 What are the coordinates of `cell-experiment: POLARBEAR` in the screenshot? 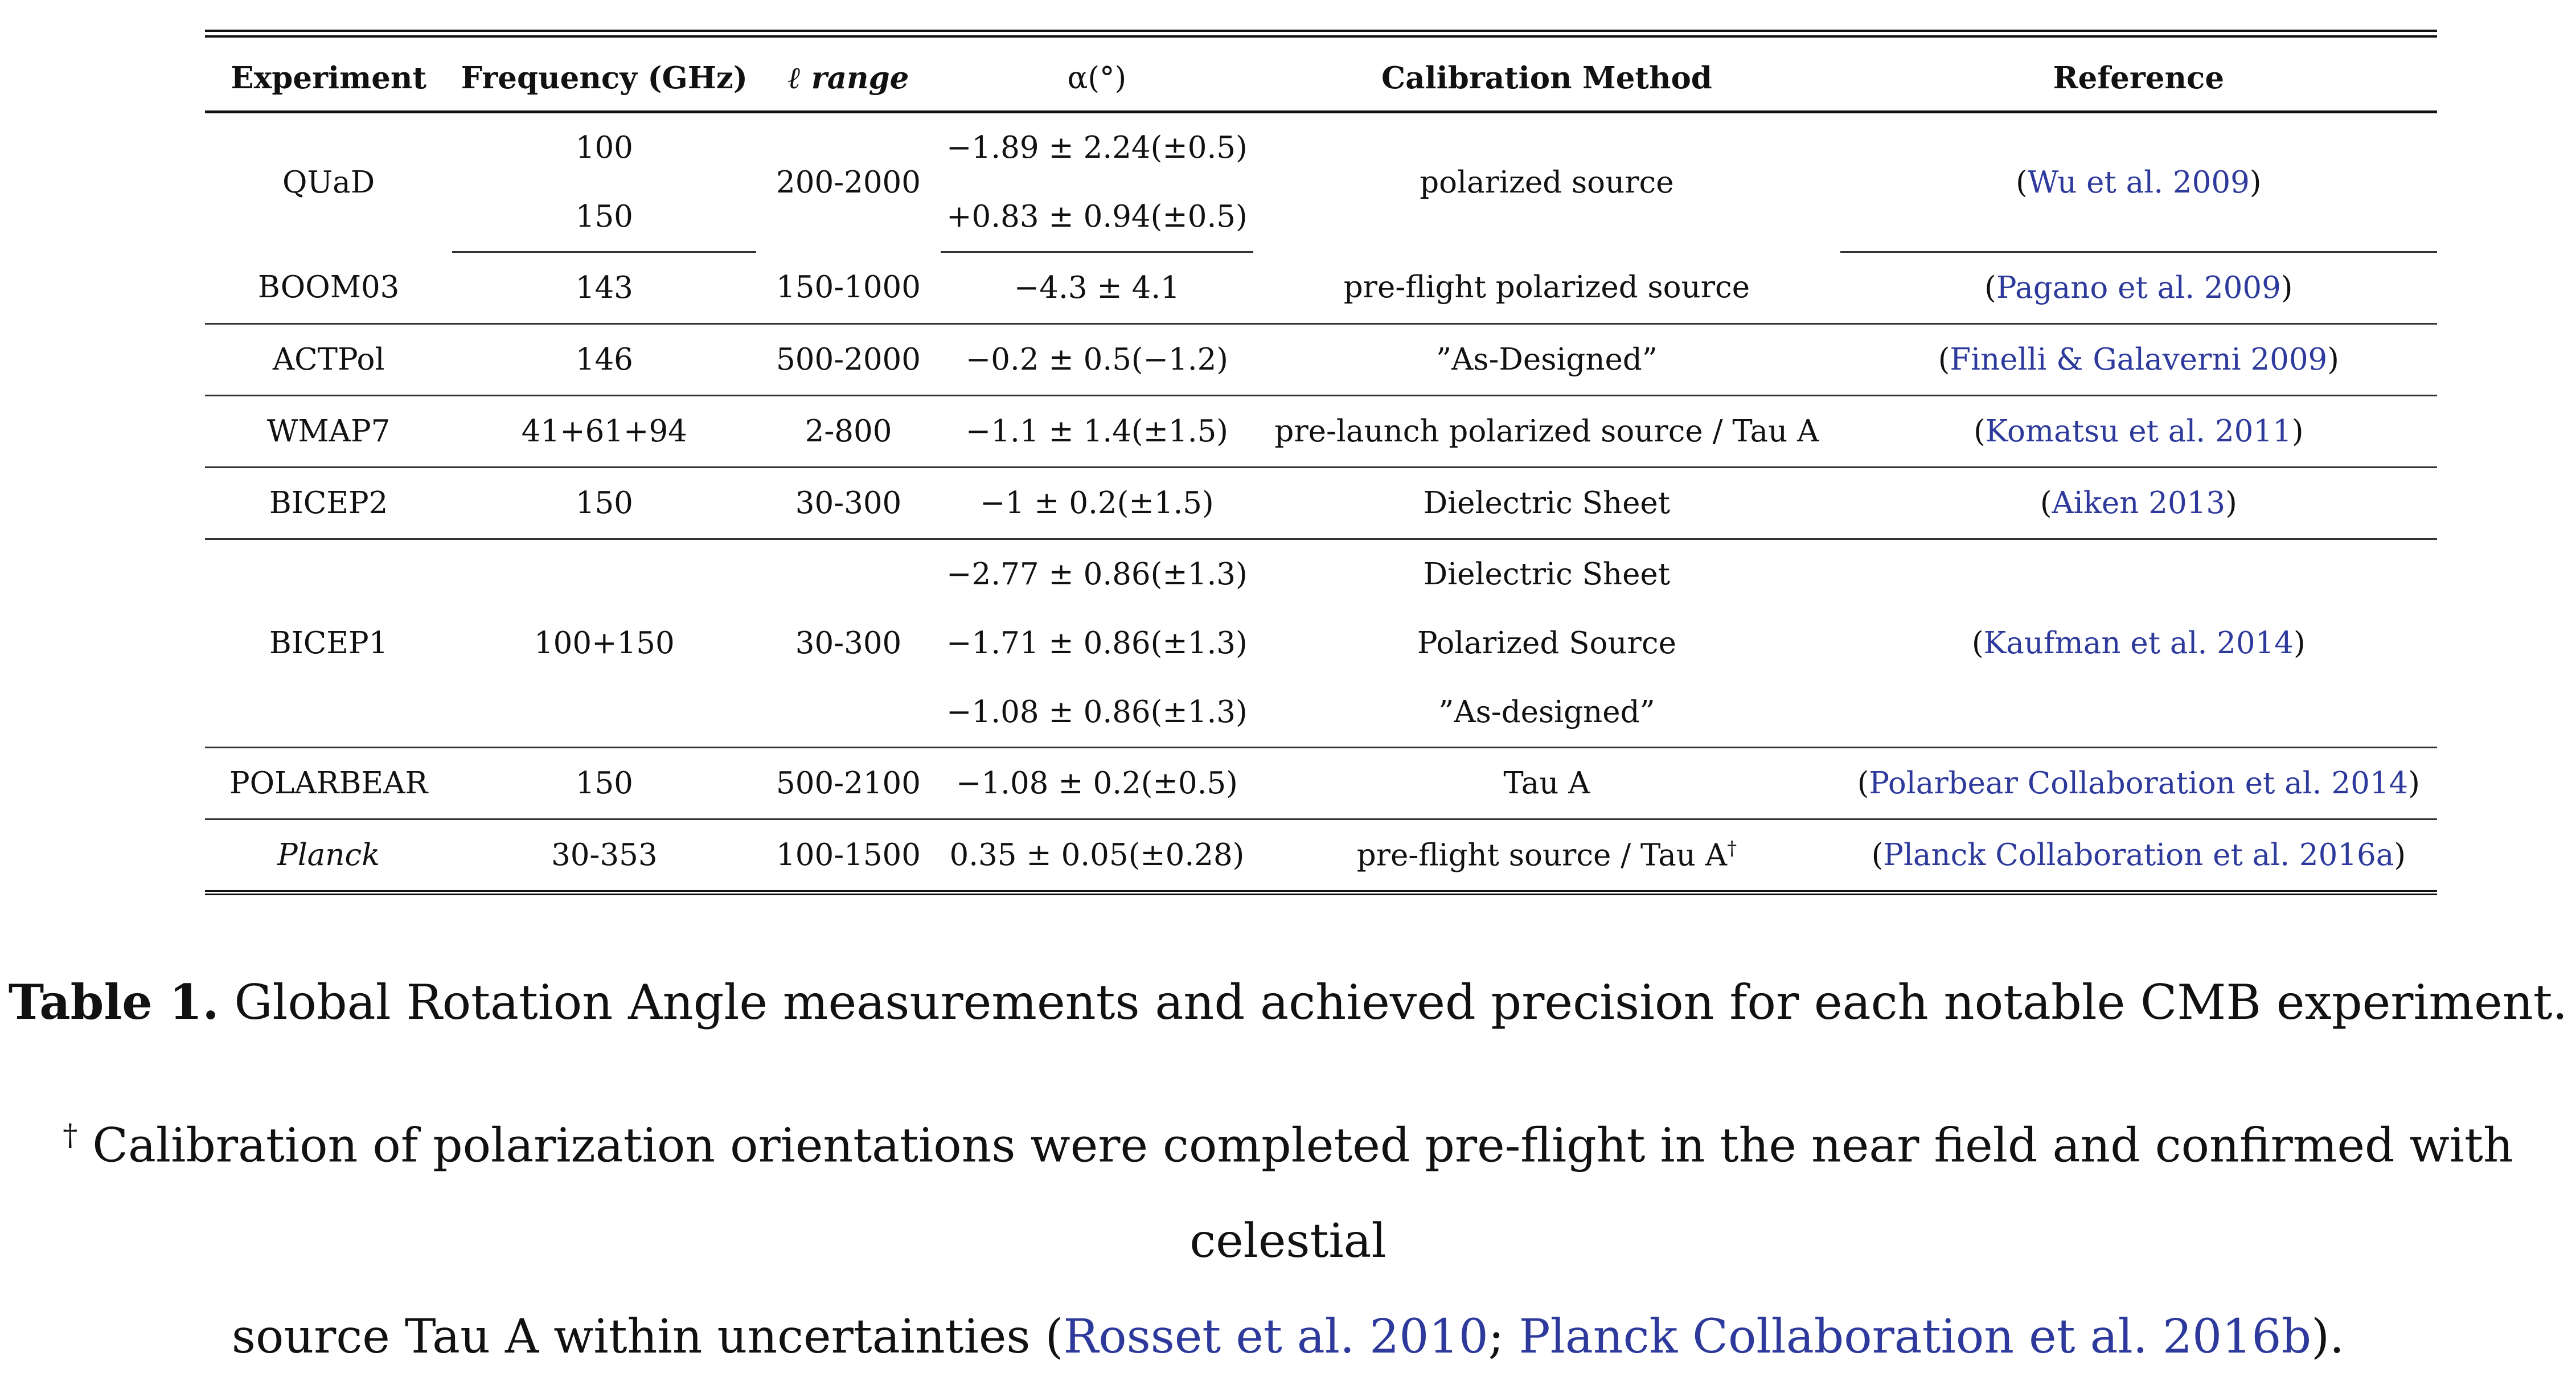 It's located at (329, 783).